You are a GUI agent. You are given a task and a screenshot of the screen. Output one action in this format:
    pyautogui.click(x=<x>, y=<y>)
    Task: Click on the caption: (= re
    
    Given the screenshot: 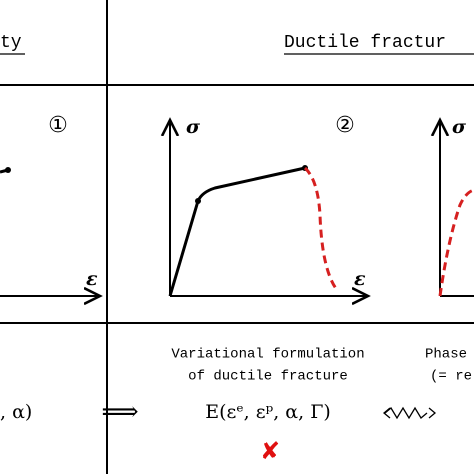 What is the action you would take?
    pyautogui.click(x=451, y=377)
    